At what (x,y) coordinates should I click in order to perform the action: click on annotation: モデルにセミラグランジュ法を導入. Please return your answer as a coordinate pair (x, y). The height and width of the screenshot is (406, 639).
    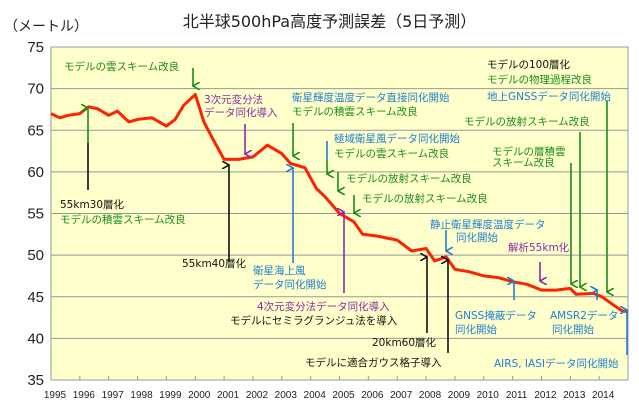
    Looking at the image, I should click on (314, 321).